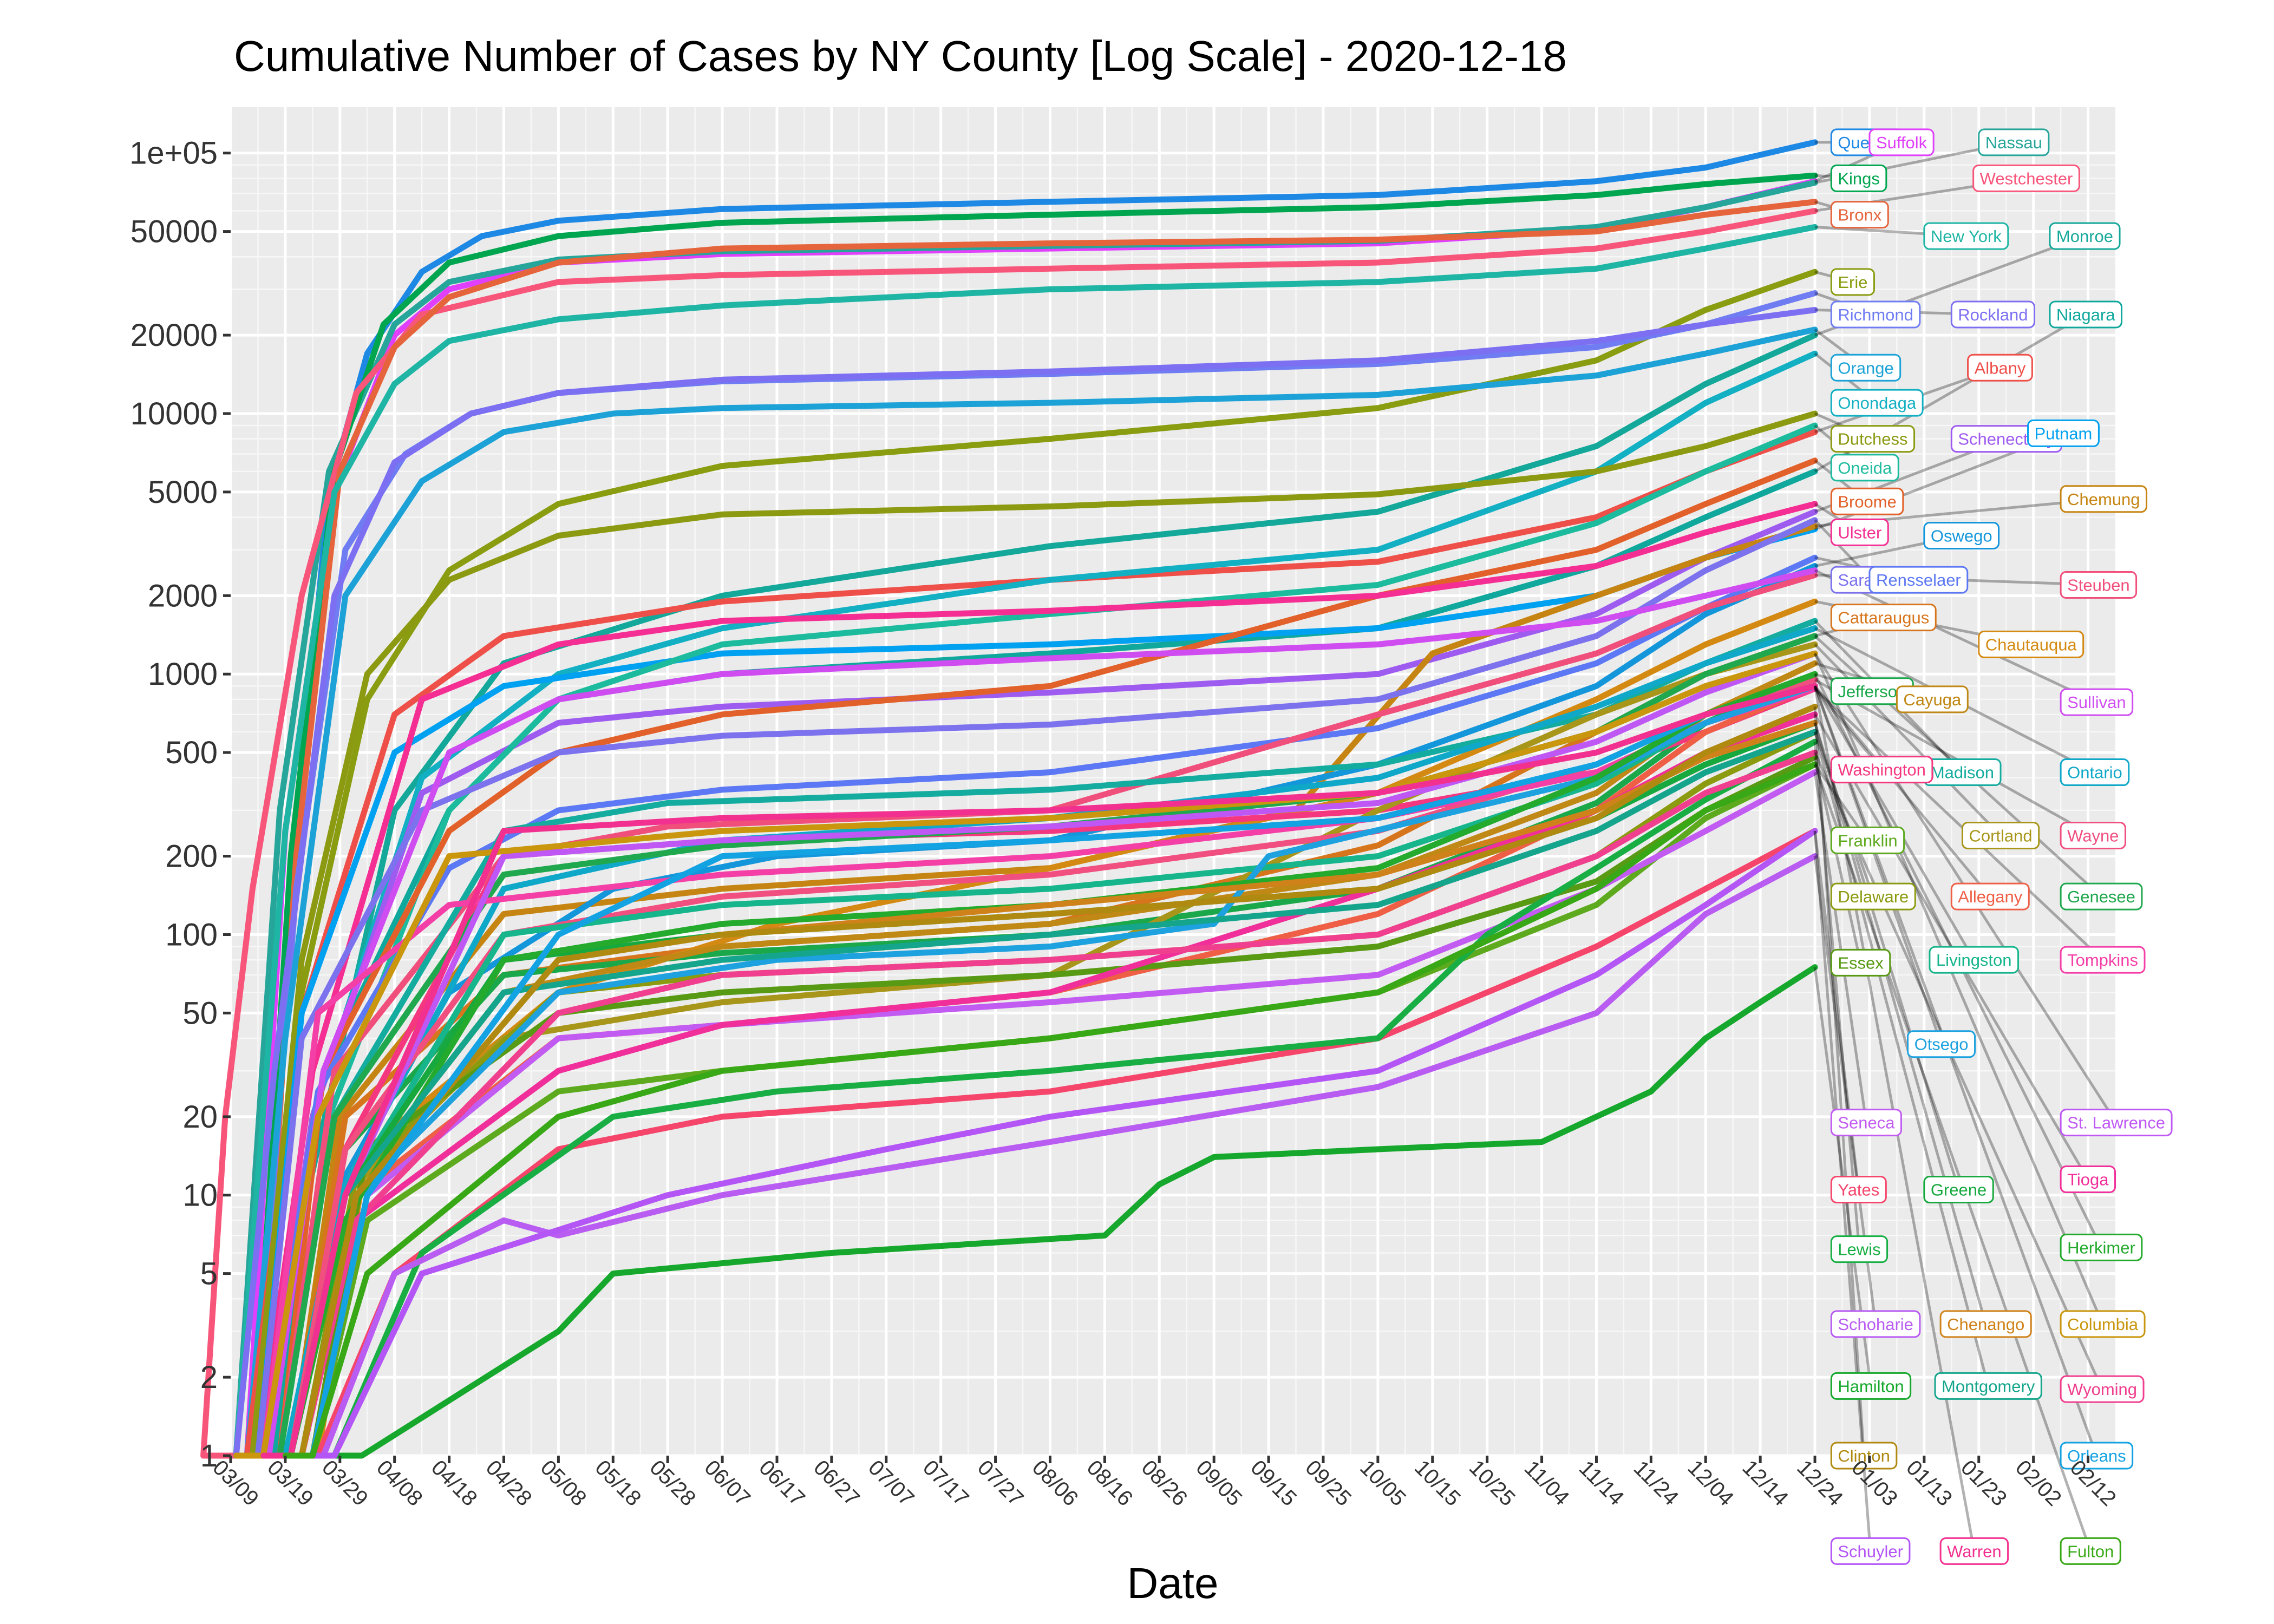 The height and width of the screenshot is (1624, 2274). I want to click on x-tick-label: 03/29, so click(345, 1483).